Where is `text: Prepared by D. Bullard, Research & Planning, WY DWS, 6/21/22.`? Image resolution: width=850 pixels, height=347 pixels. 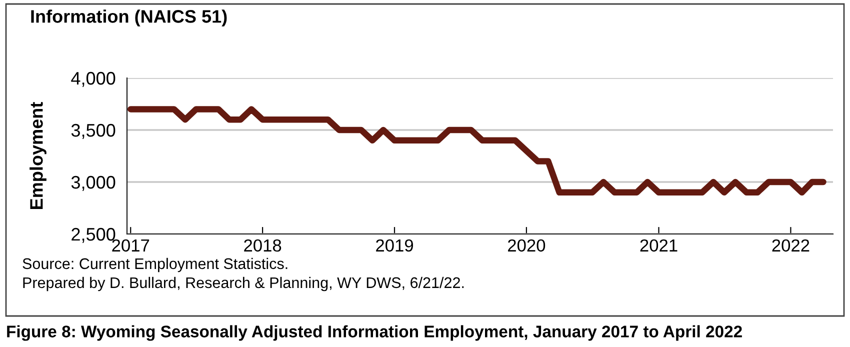
text: Prepared by D. Bullard, Research & Planning, WY DWS, 6/21/22. is located at coordinates (243, 284).